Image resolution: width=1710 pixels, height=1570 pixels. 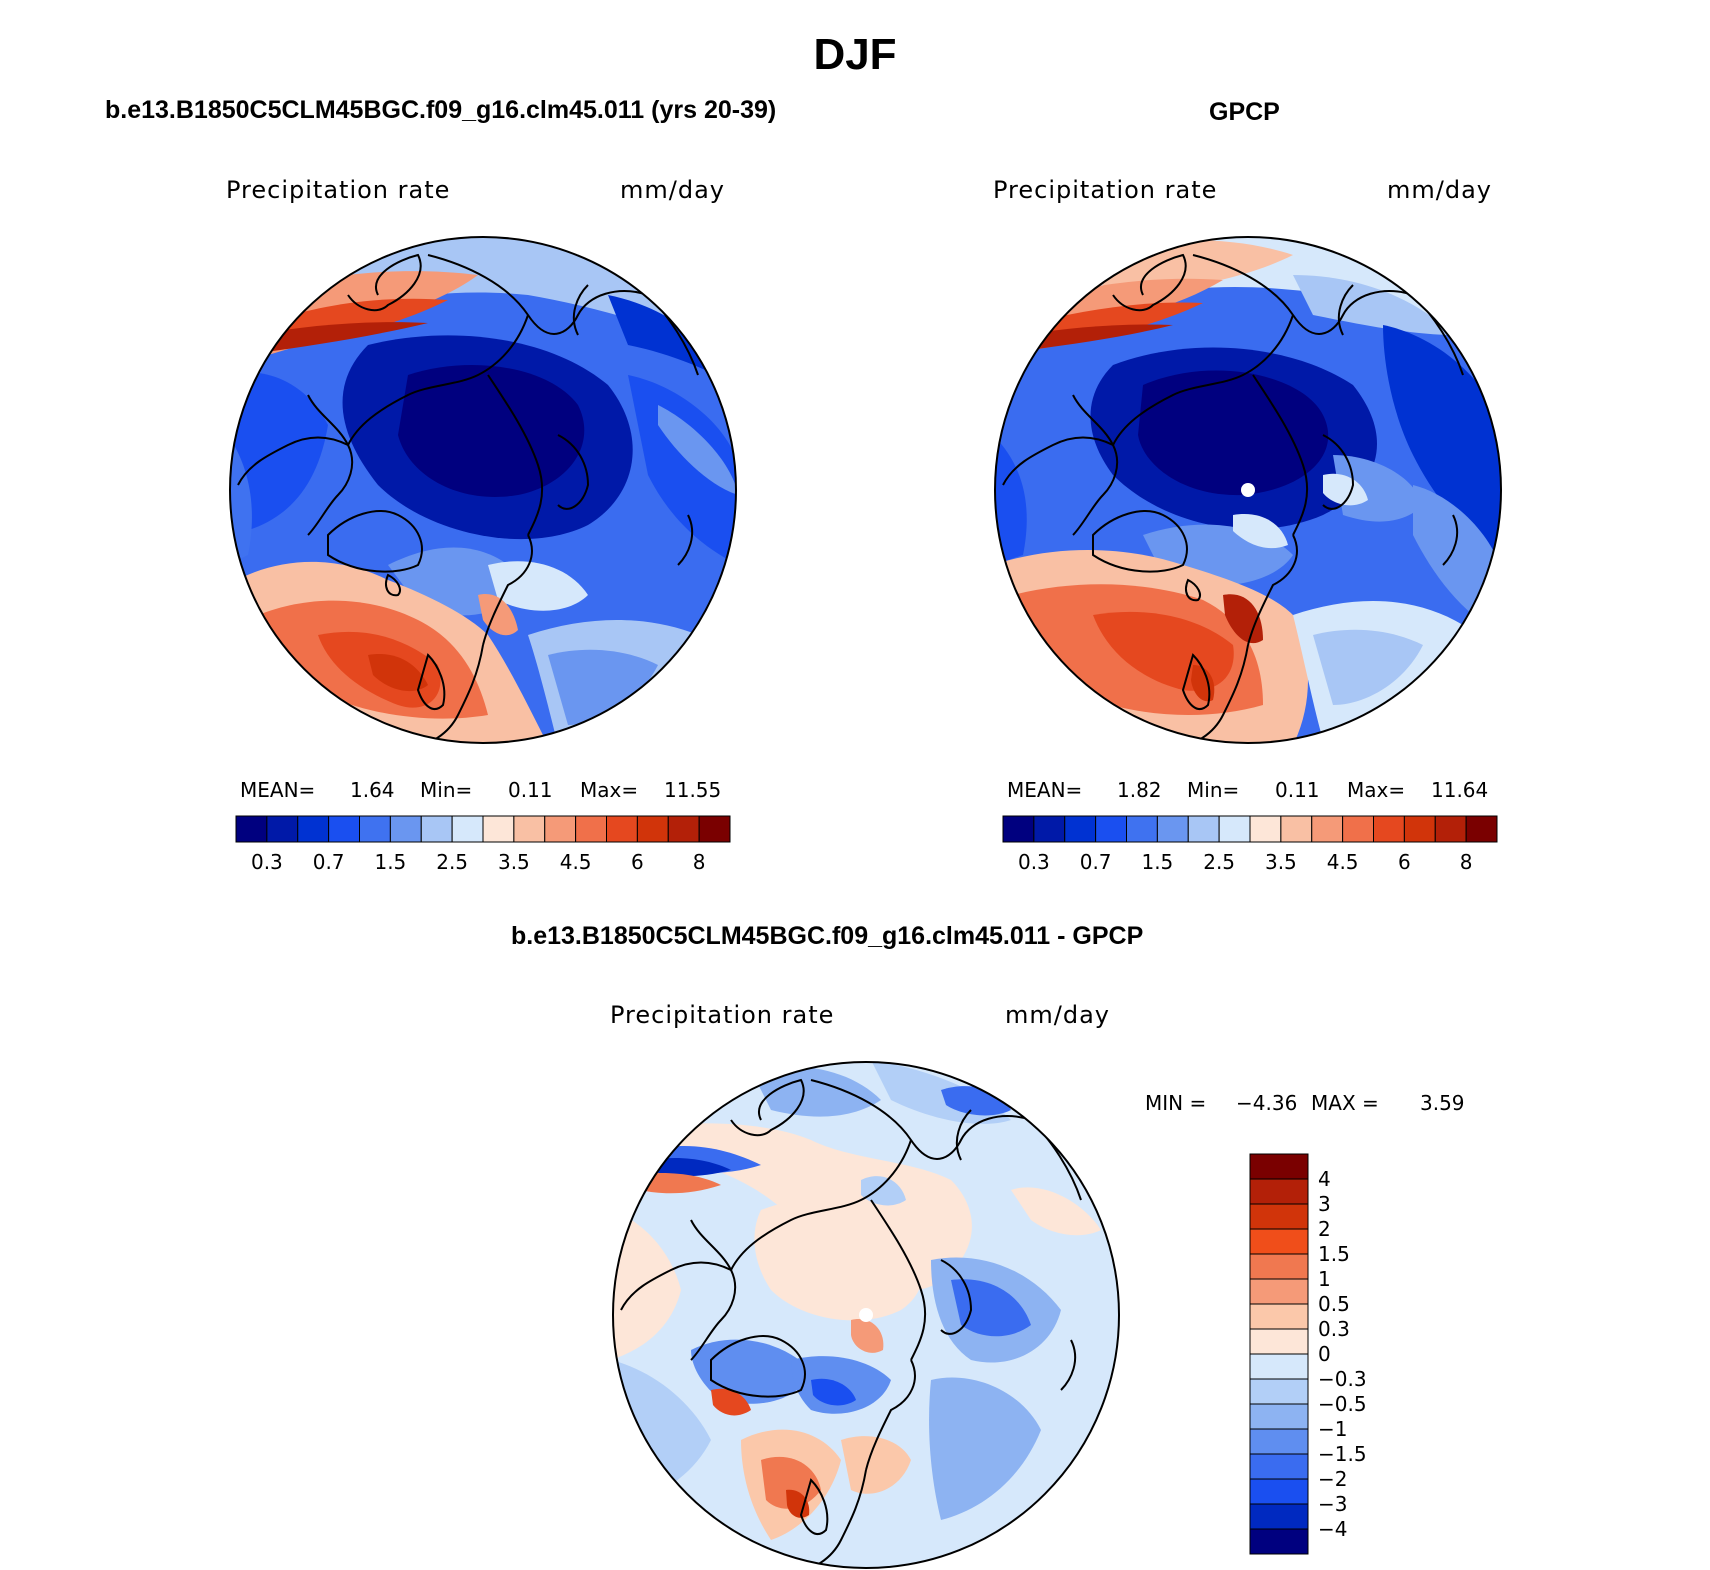 What do you see at coordinates (609, 790) in the screenshot?
I see `model-max-label: Max=` at bounding box center [609, 790].